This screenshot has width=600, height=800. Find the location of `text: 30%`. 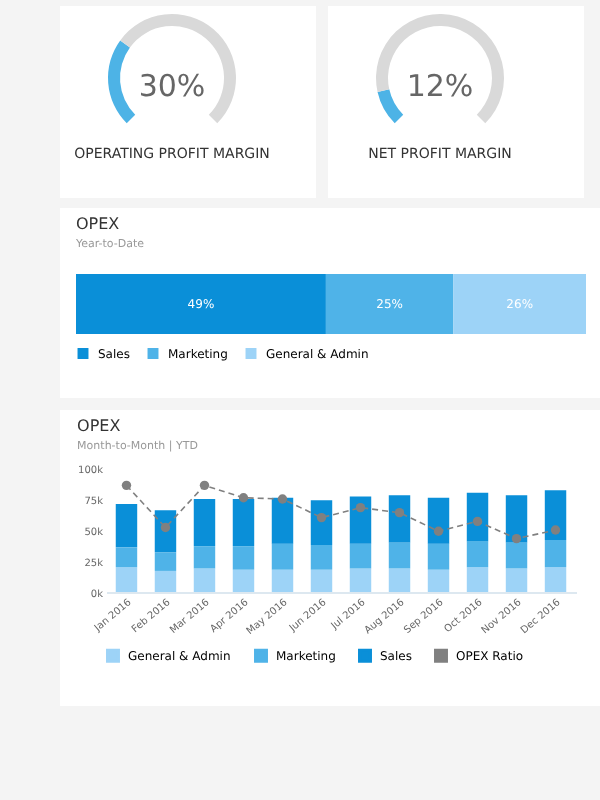

text: 30% is located at coordinates (172, 86).